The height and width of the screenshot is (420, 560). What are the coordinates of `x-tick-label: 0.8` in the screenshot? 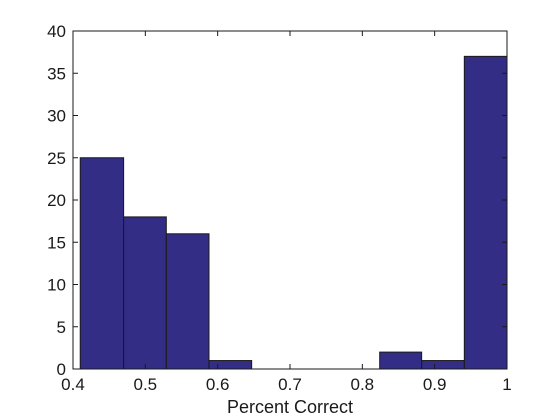 It's located at (363, 384).